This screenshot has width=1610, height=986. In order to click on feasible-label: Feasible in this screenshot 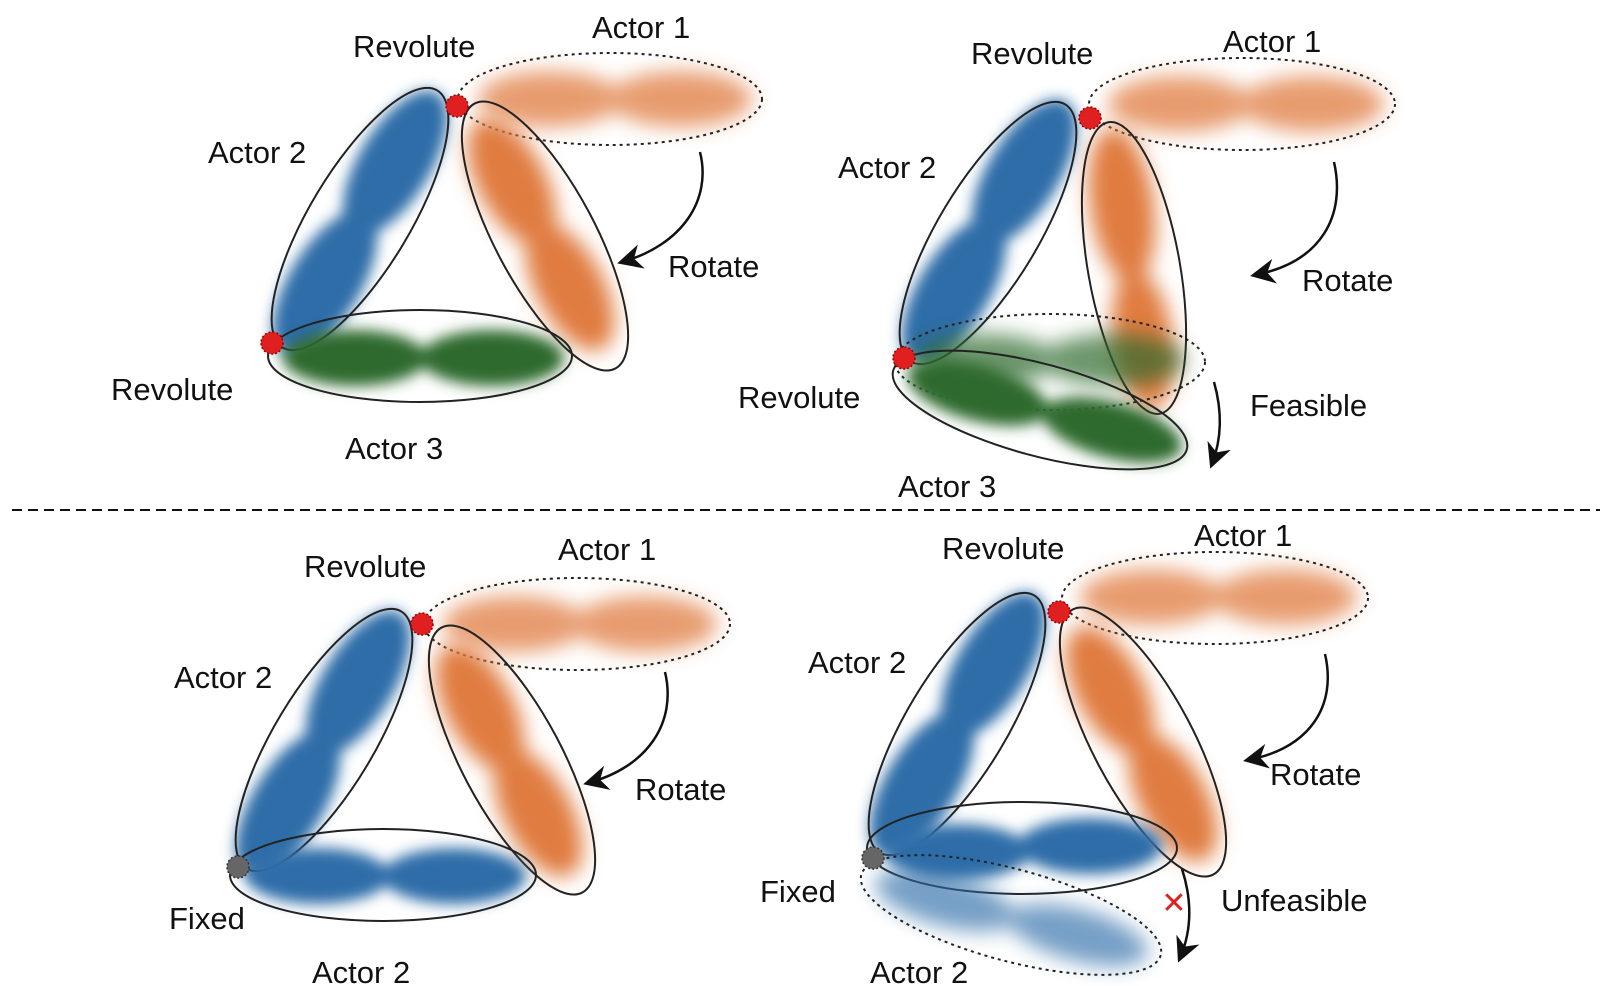, I will do `click(1308, 405)`.